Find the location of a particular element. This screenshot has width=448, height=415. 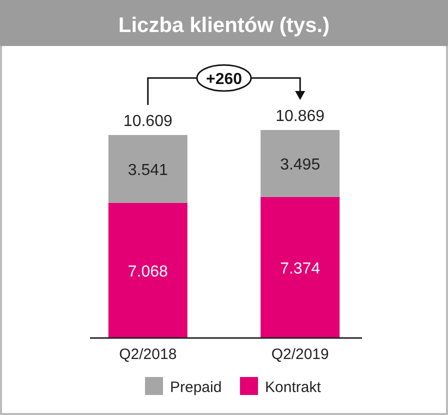

data-label: 3.541 is located at coordinates (148, 170).